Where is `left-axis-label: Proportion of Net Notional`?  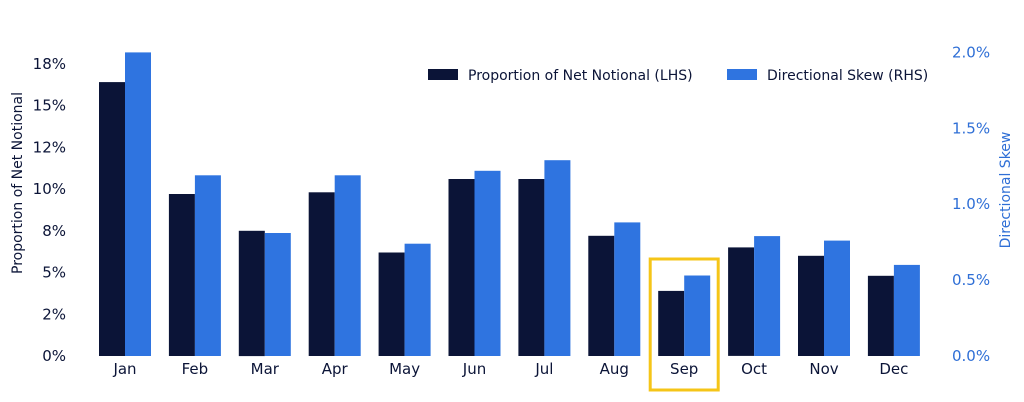 left-axis-label: Proportion of Net Notional is located at coordinates (18, 183).